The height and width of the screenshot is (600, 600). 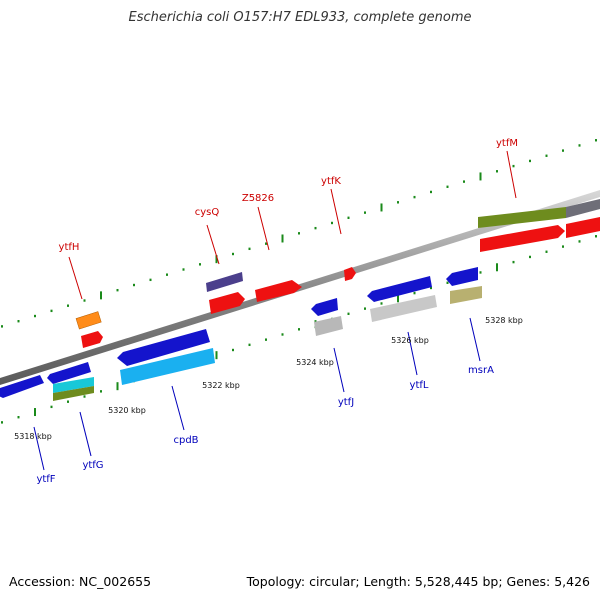 What do you see at coordinates (69, 247) in the screenshot?
I see `gene-label-ytfH: ytfH` at bounding box center [69, 247].